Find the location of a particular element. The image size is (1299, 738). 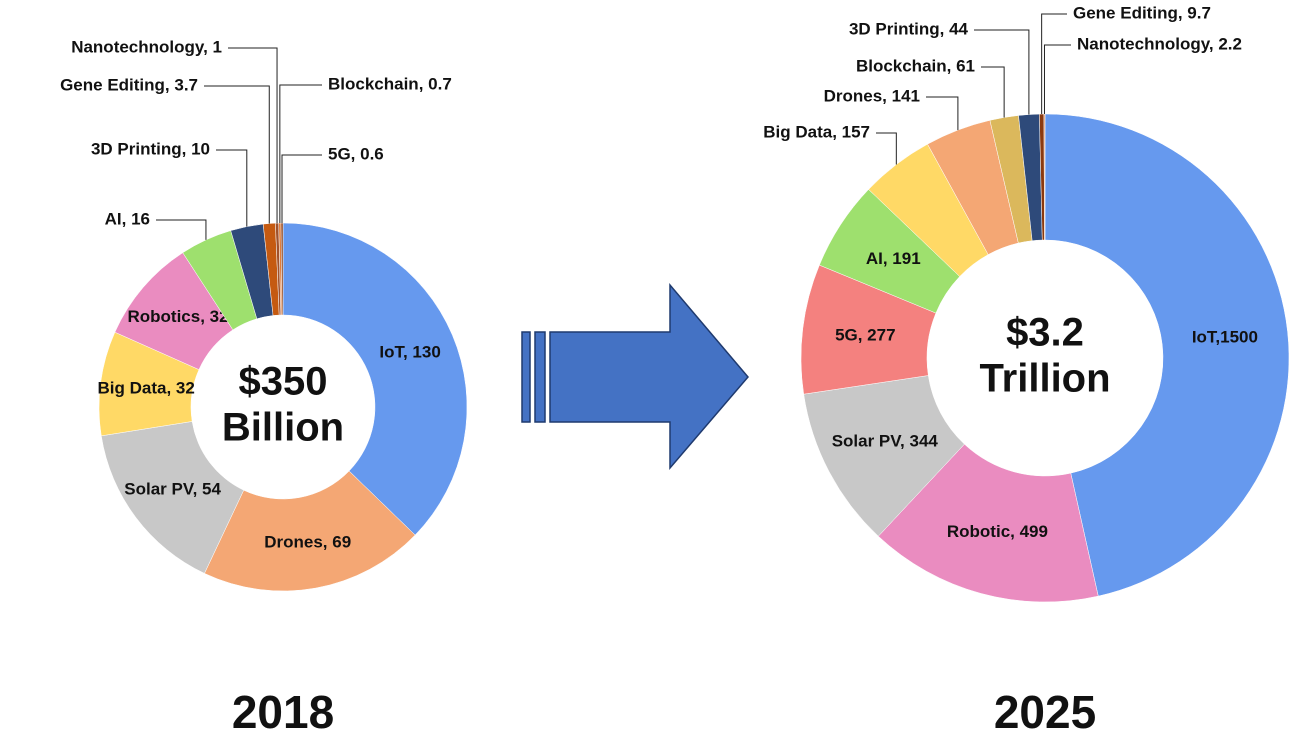

data-label: Solar PV, 344 is located at coordinates (885, 441).